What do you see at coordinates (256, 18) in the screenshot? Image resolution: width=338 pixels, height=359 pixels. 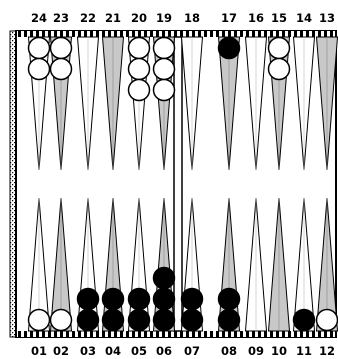 I see `top-point-number: 16` at bounding box center [256, 18].